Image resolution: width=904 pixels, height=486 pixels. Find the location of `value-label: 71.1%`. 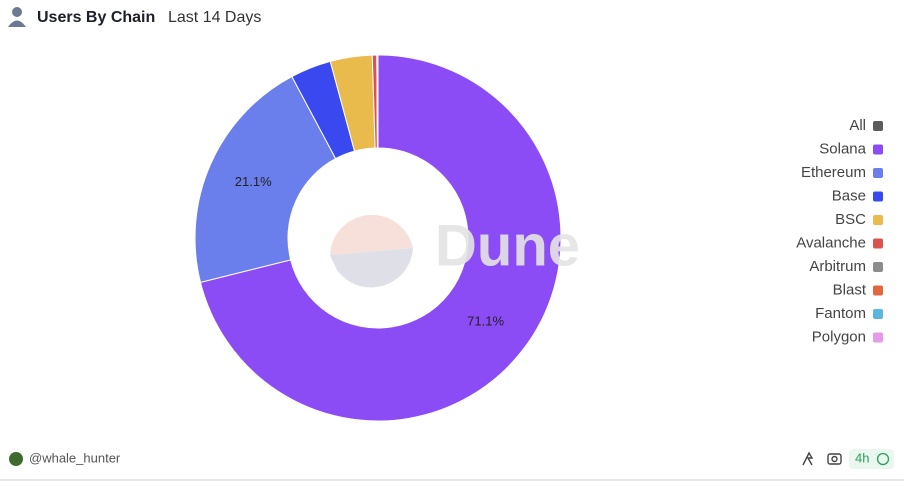

value-label: 71.1% is located at coordinates (485, 320).